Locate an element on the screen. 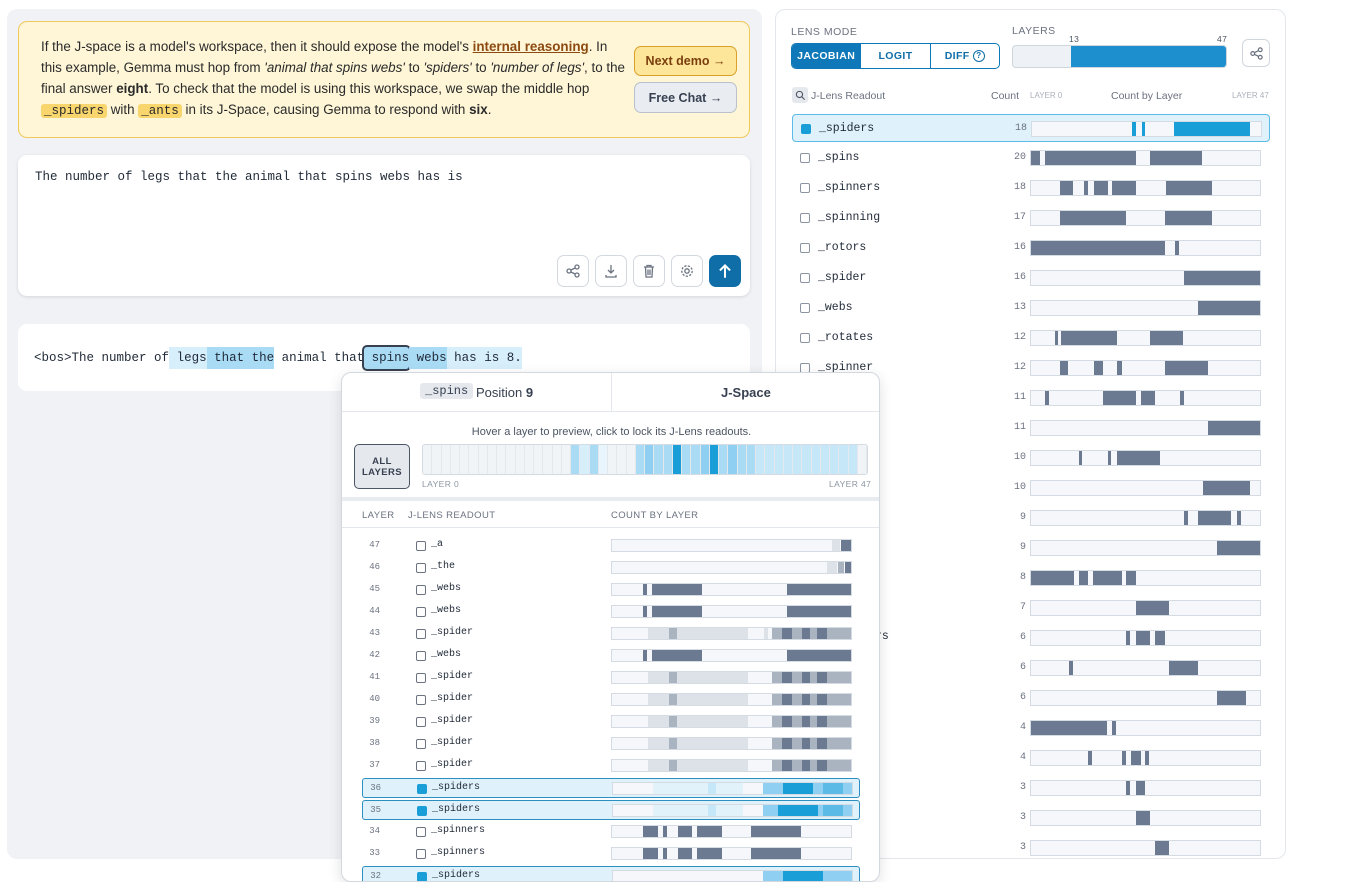 This screenshot has width=1349, height=882. layer-readout-row: 43 _spider is located at coordinates (611, 634).